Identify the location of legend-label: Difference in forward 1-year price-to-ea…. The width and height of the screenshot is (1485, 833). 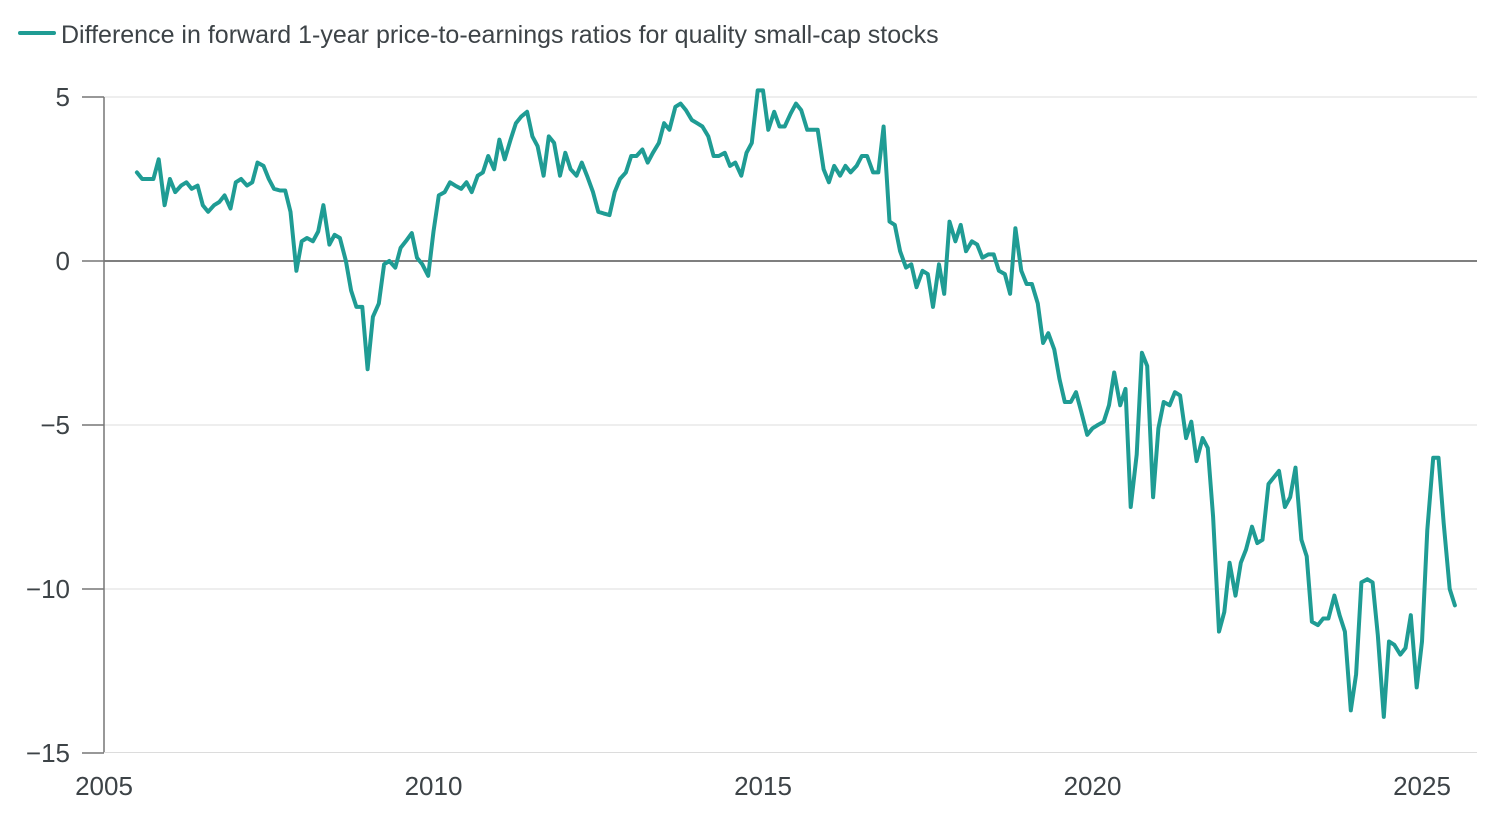
(500, 35).